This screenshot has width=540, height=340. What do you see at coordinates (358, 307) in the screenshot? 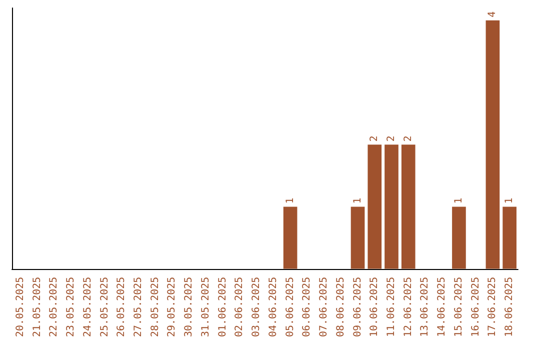
I see `x-tick-label: 09.06.2025` at bounding box center [358, 307].